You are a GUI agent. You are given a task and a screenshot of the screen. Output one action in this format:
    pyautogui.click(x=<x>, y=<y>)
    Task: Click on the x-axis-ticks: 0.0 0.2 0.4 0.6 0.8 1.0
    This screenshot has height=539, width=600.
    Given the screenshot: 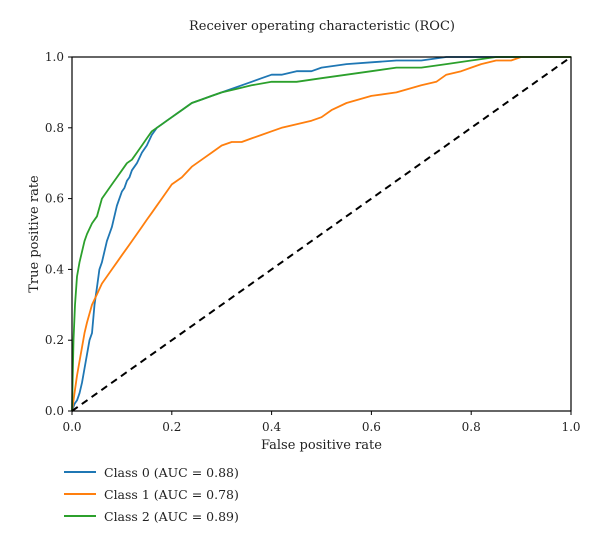 What is the action you would take?
    pyautogui.click(x=321, y=422)
    